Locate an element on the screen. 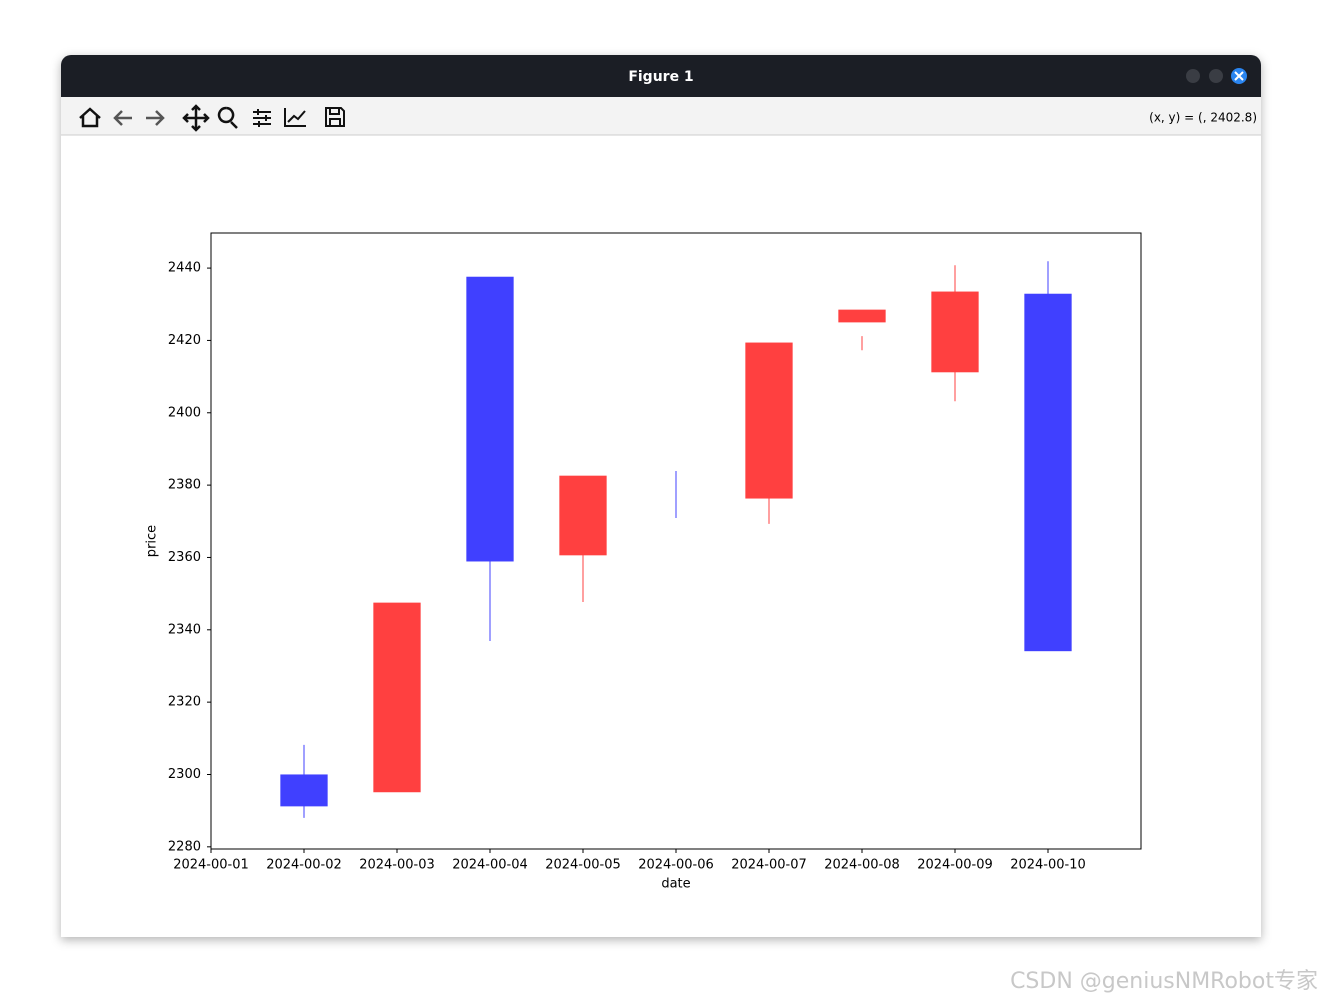 The image size is (1322, 1004). y-tick-label: 2320 is located at coordinates (184, 702).